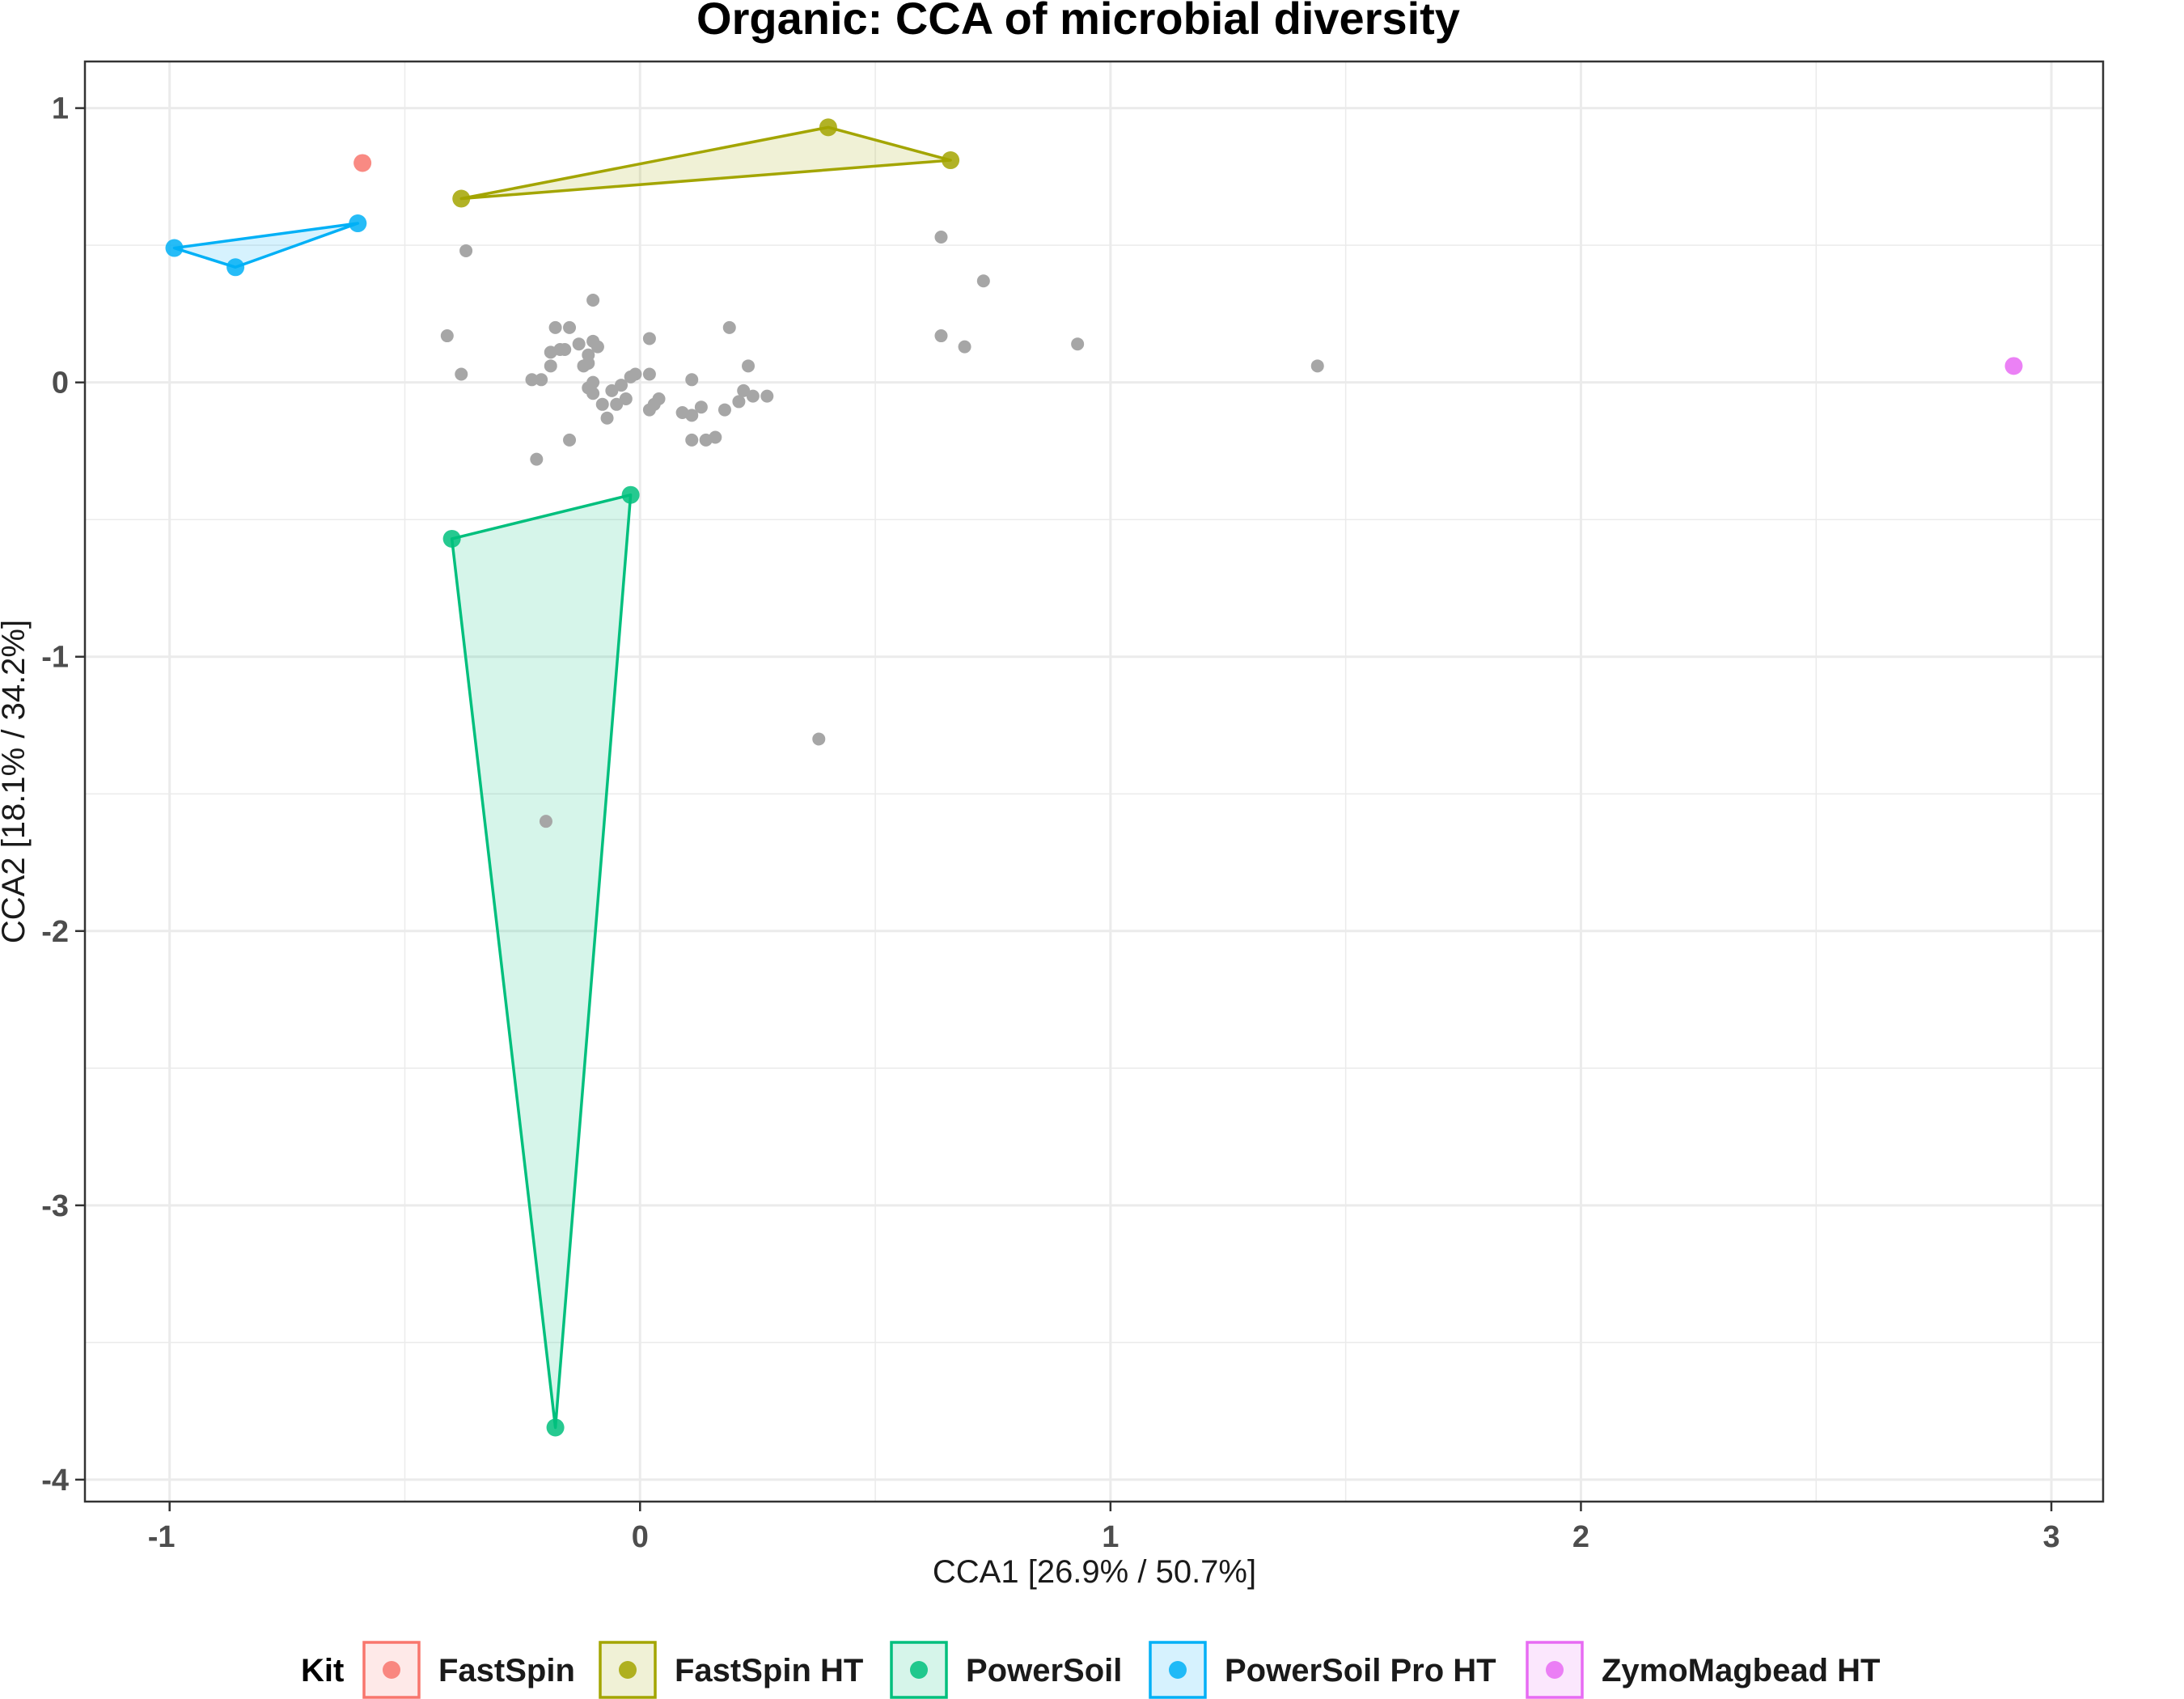 The image size is (2184, 1699). Describe the element at coordinates (640, 1537) in the screenshot. I see `x-tick-label: 0` at that location.